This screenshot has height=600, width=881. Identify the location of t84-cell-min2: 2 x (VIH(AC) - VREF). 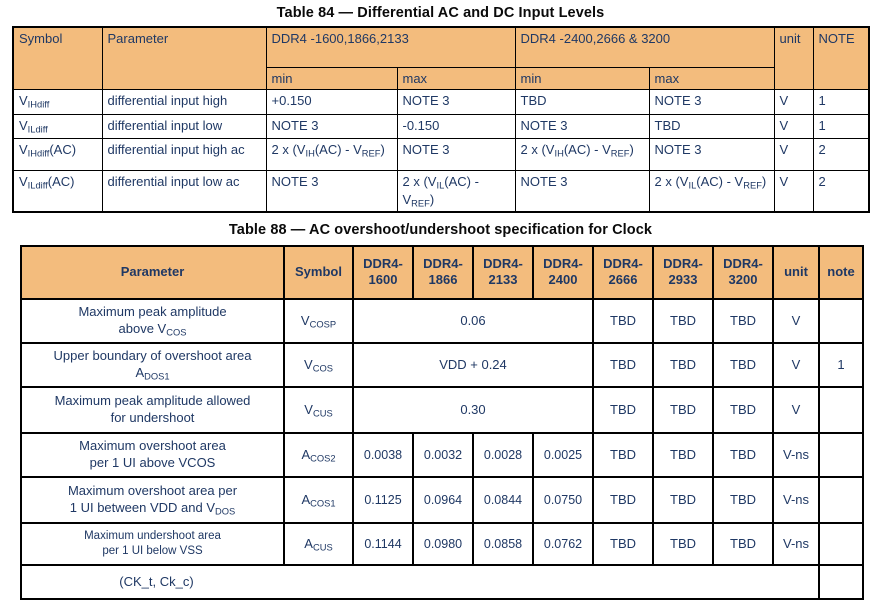
(582, 155).